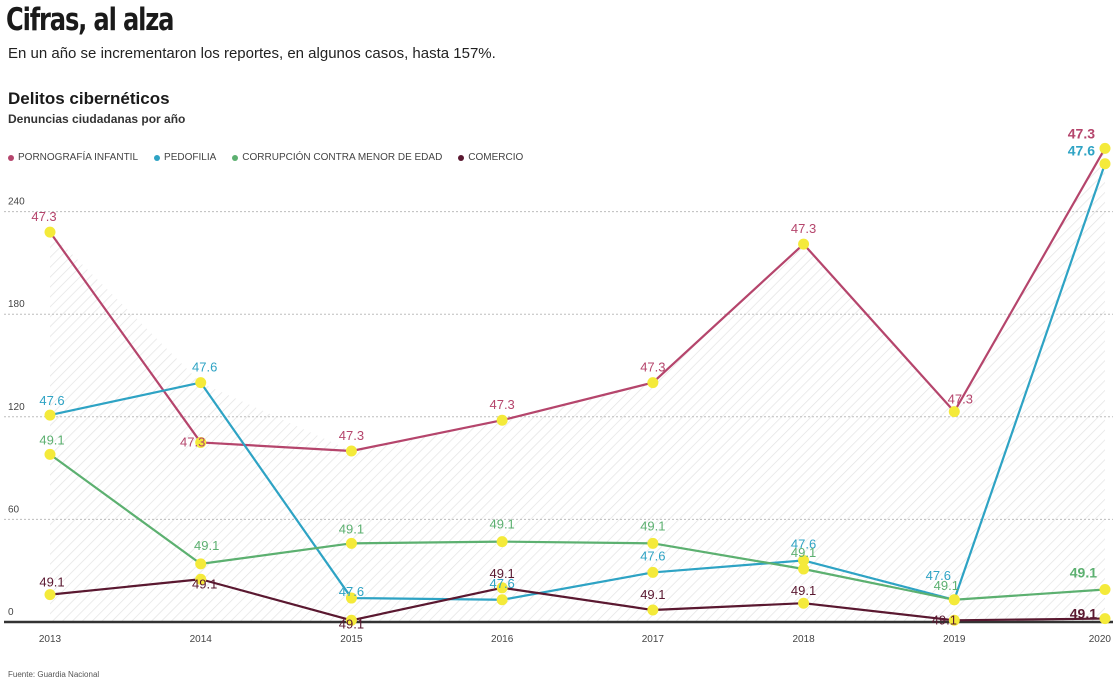 This screenshot has height=686, width=1117. I want to click on section-title: Delitos cibernéticos, so click(89, 98).